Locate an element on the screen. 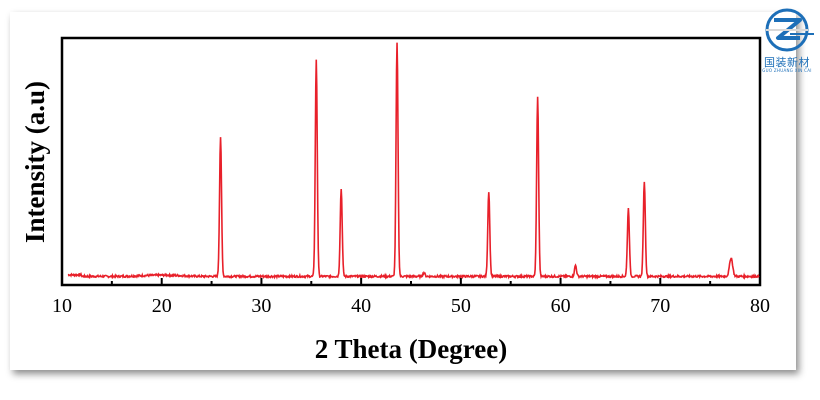 The width and height of the screenshot is (820, 400). x-tick-label: 70 is located at coordinates (660, 306).